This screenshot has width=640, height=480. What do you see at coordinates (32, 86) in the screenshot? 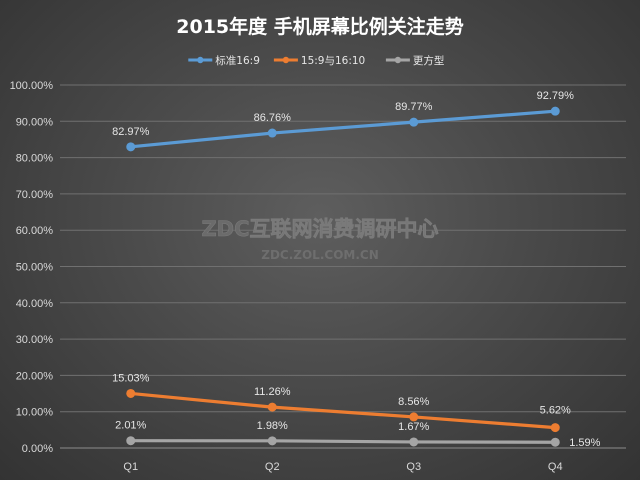
I see `y-tick-label: 100.00%` at bounding box center [32, 86].